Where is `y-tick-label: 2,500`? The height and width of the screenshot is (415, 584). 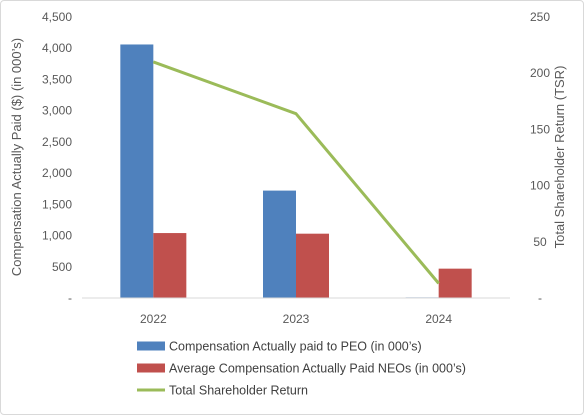 y-tick-label: 2,500 is located at coordinates (57, 142).